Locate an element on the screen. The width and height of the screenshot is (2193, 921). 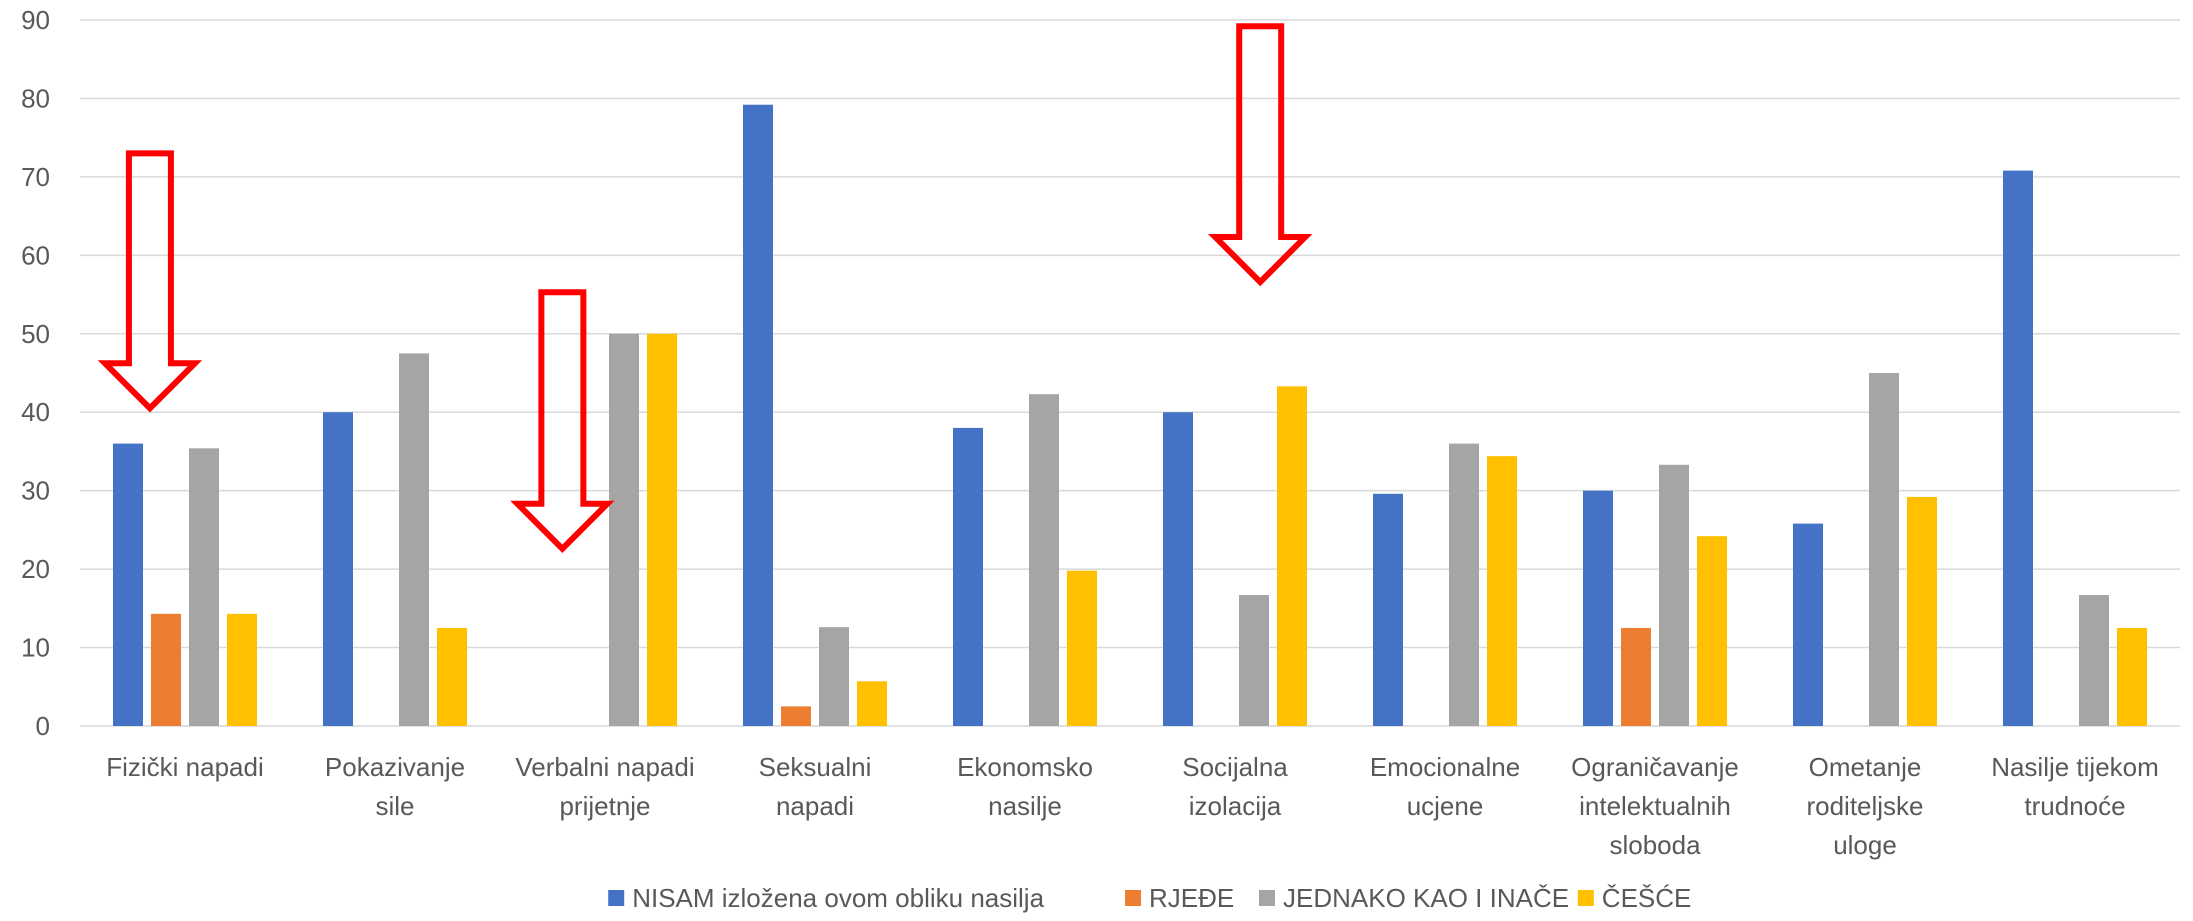
y-tick-label: 50 is located at coordinates (35, 334).